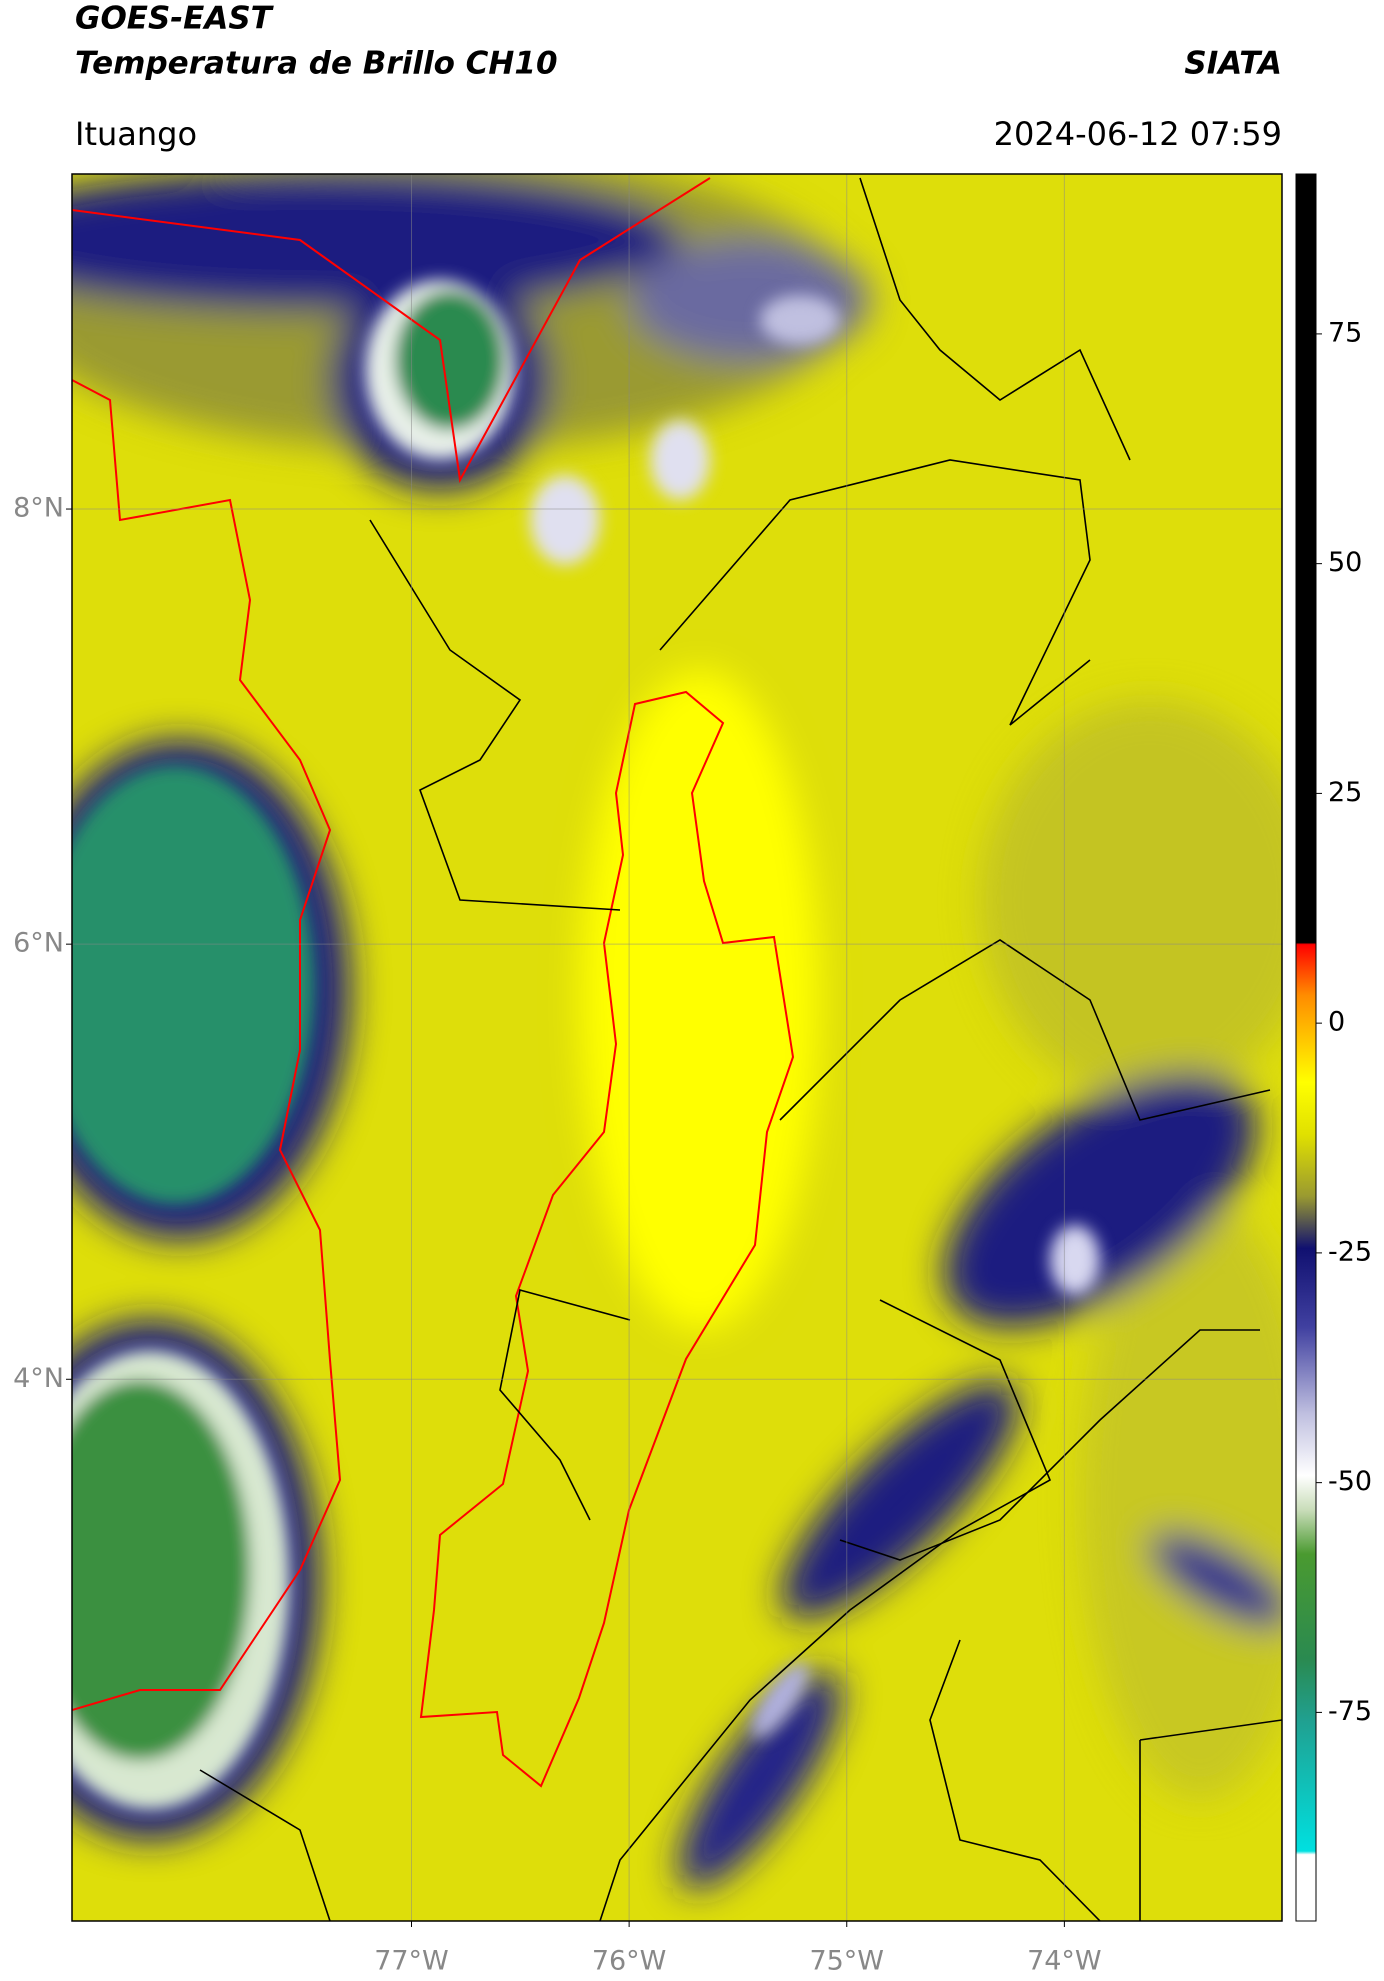 The width and height of the screenshot is (1384, 1981). I want to click on y-tick-label: 8°N, so click(38, 508).